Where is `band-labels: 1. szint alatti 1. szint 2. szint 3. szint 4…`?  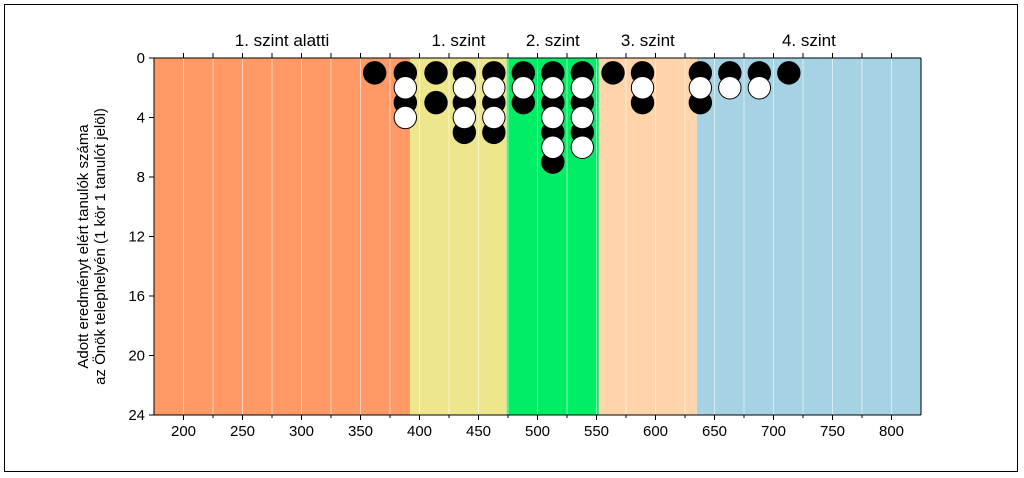
band-labels: 1. szint alatti 1. szint 2. szint 3. szint 4… is located at coordinates (537, 44).